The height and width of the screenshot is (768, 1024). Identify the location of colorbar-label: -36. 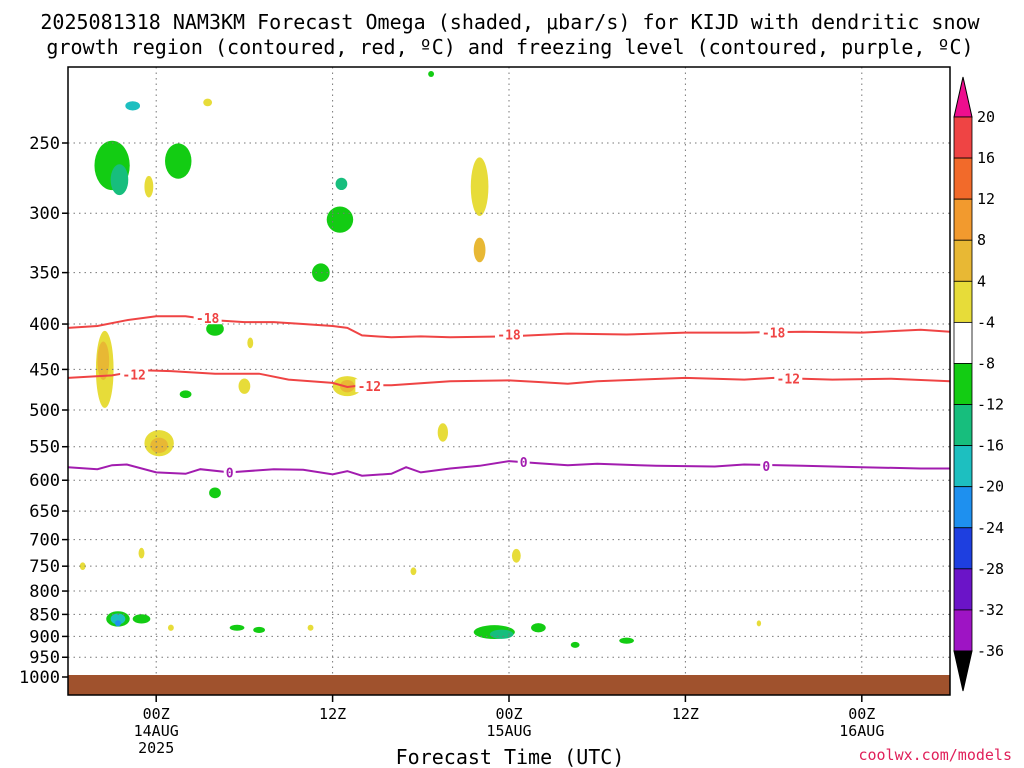
(990, 651).